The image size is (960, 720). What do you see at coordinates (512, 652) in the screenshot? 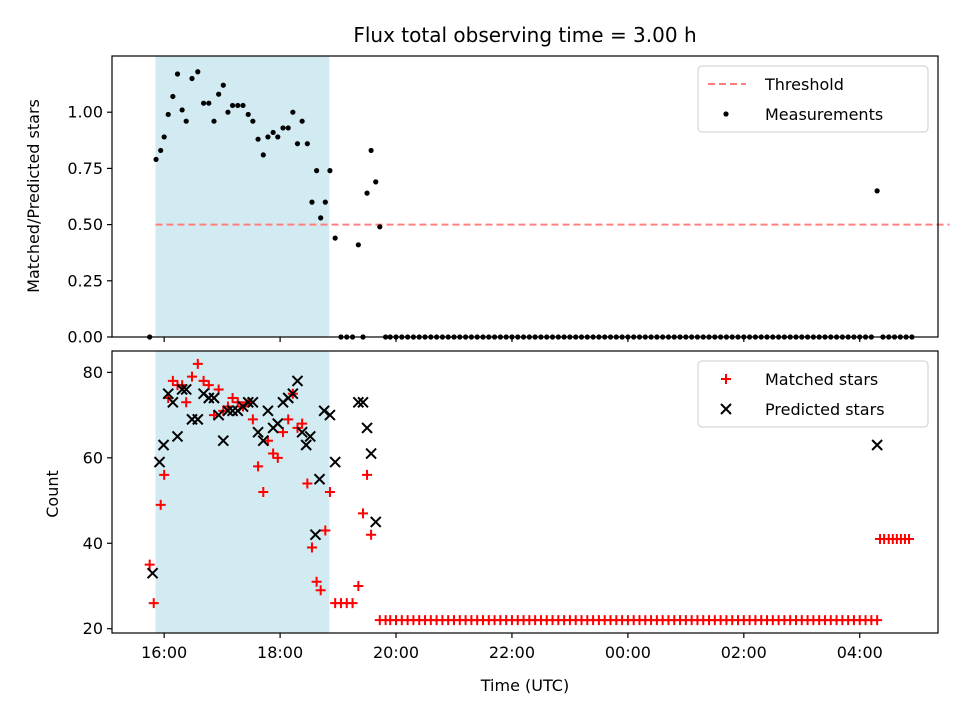
I see `x-tick-label: 22:00` at bounding box center [512, 652].